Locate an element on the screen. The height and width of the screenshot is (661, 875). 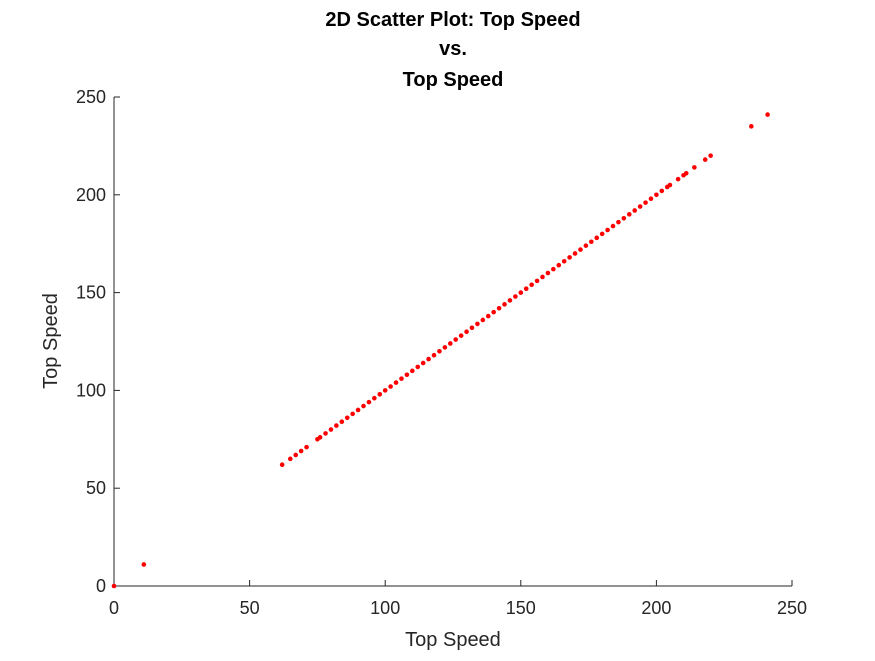
chart-title: 2D Scatter Plot: Top Speed vs. Top Speed is located at coordinates (452, 50).